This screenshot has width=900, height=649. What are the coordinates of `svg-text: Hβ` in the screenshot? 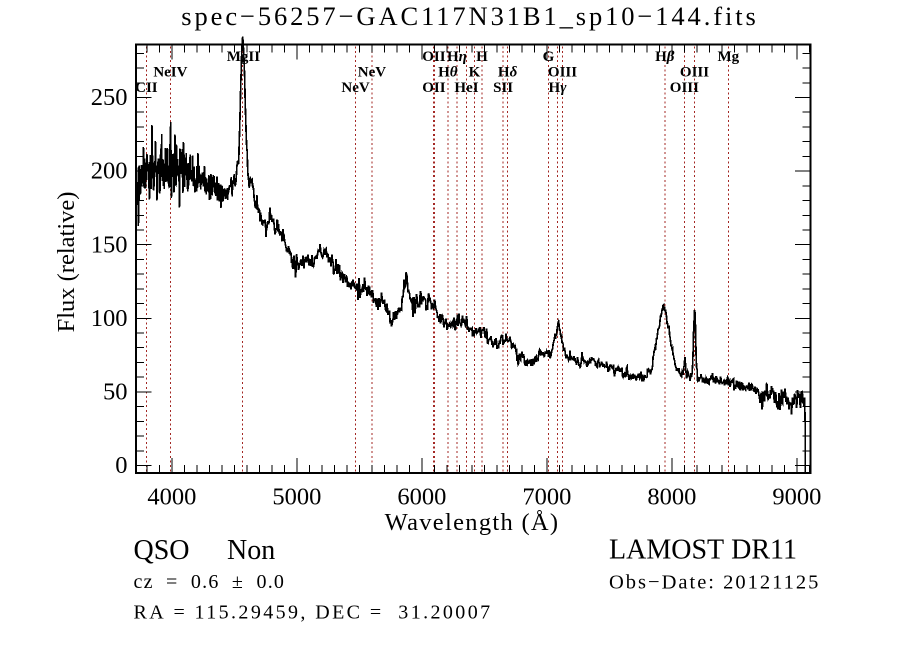 It's located at (665, 57).